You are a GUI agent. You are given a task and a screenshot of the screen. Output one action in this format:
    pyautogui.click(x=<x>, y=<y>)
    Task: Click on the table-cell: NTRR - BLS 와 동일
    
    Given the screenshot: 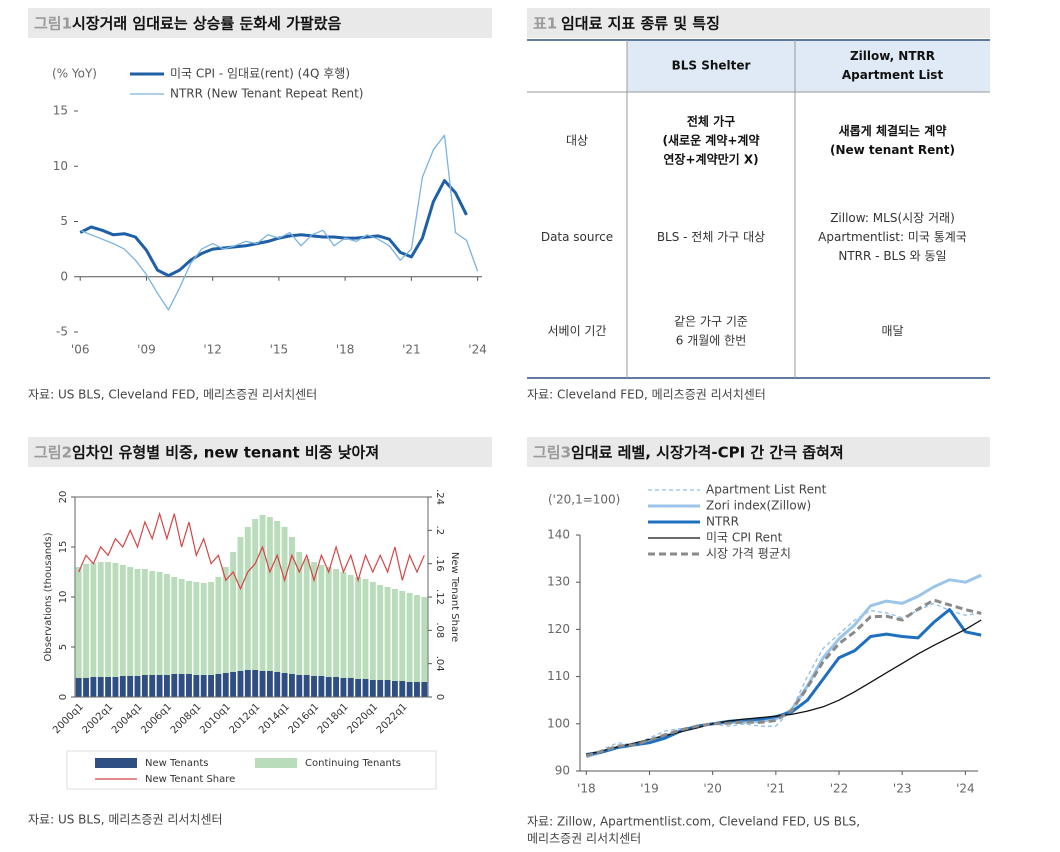 What is the action you would take?
    pyautogui.click(x=892, y=256)
    